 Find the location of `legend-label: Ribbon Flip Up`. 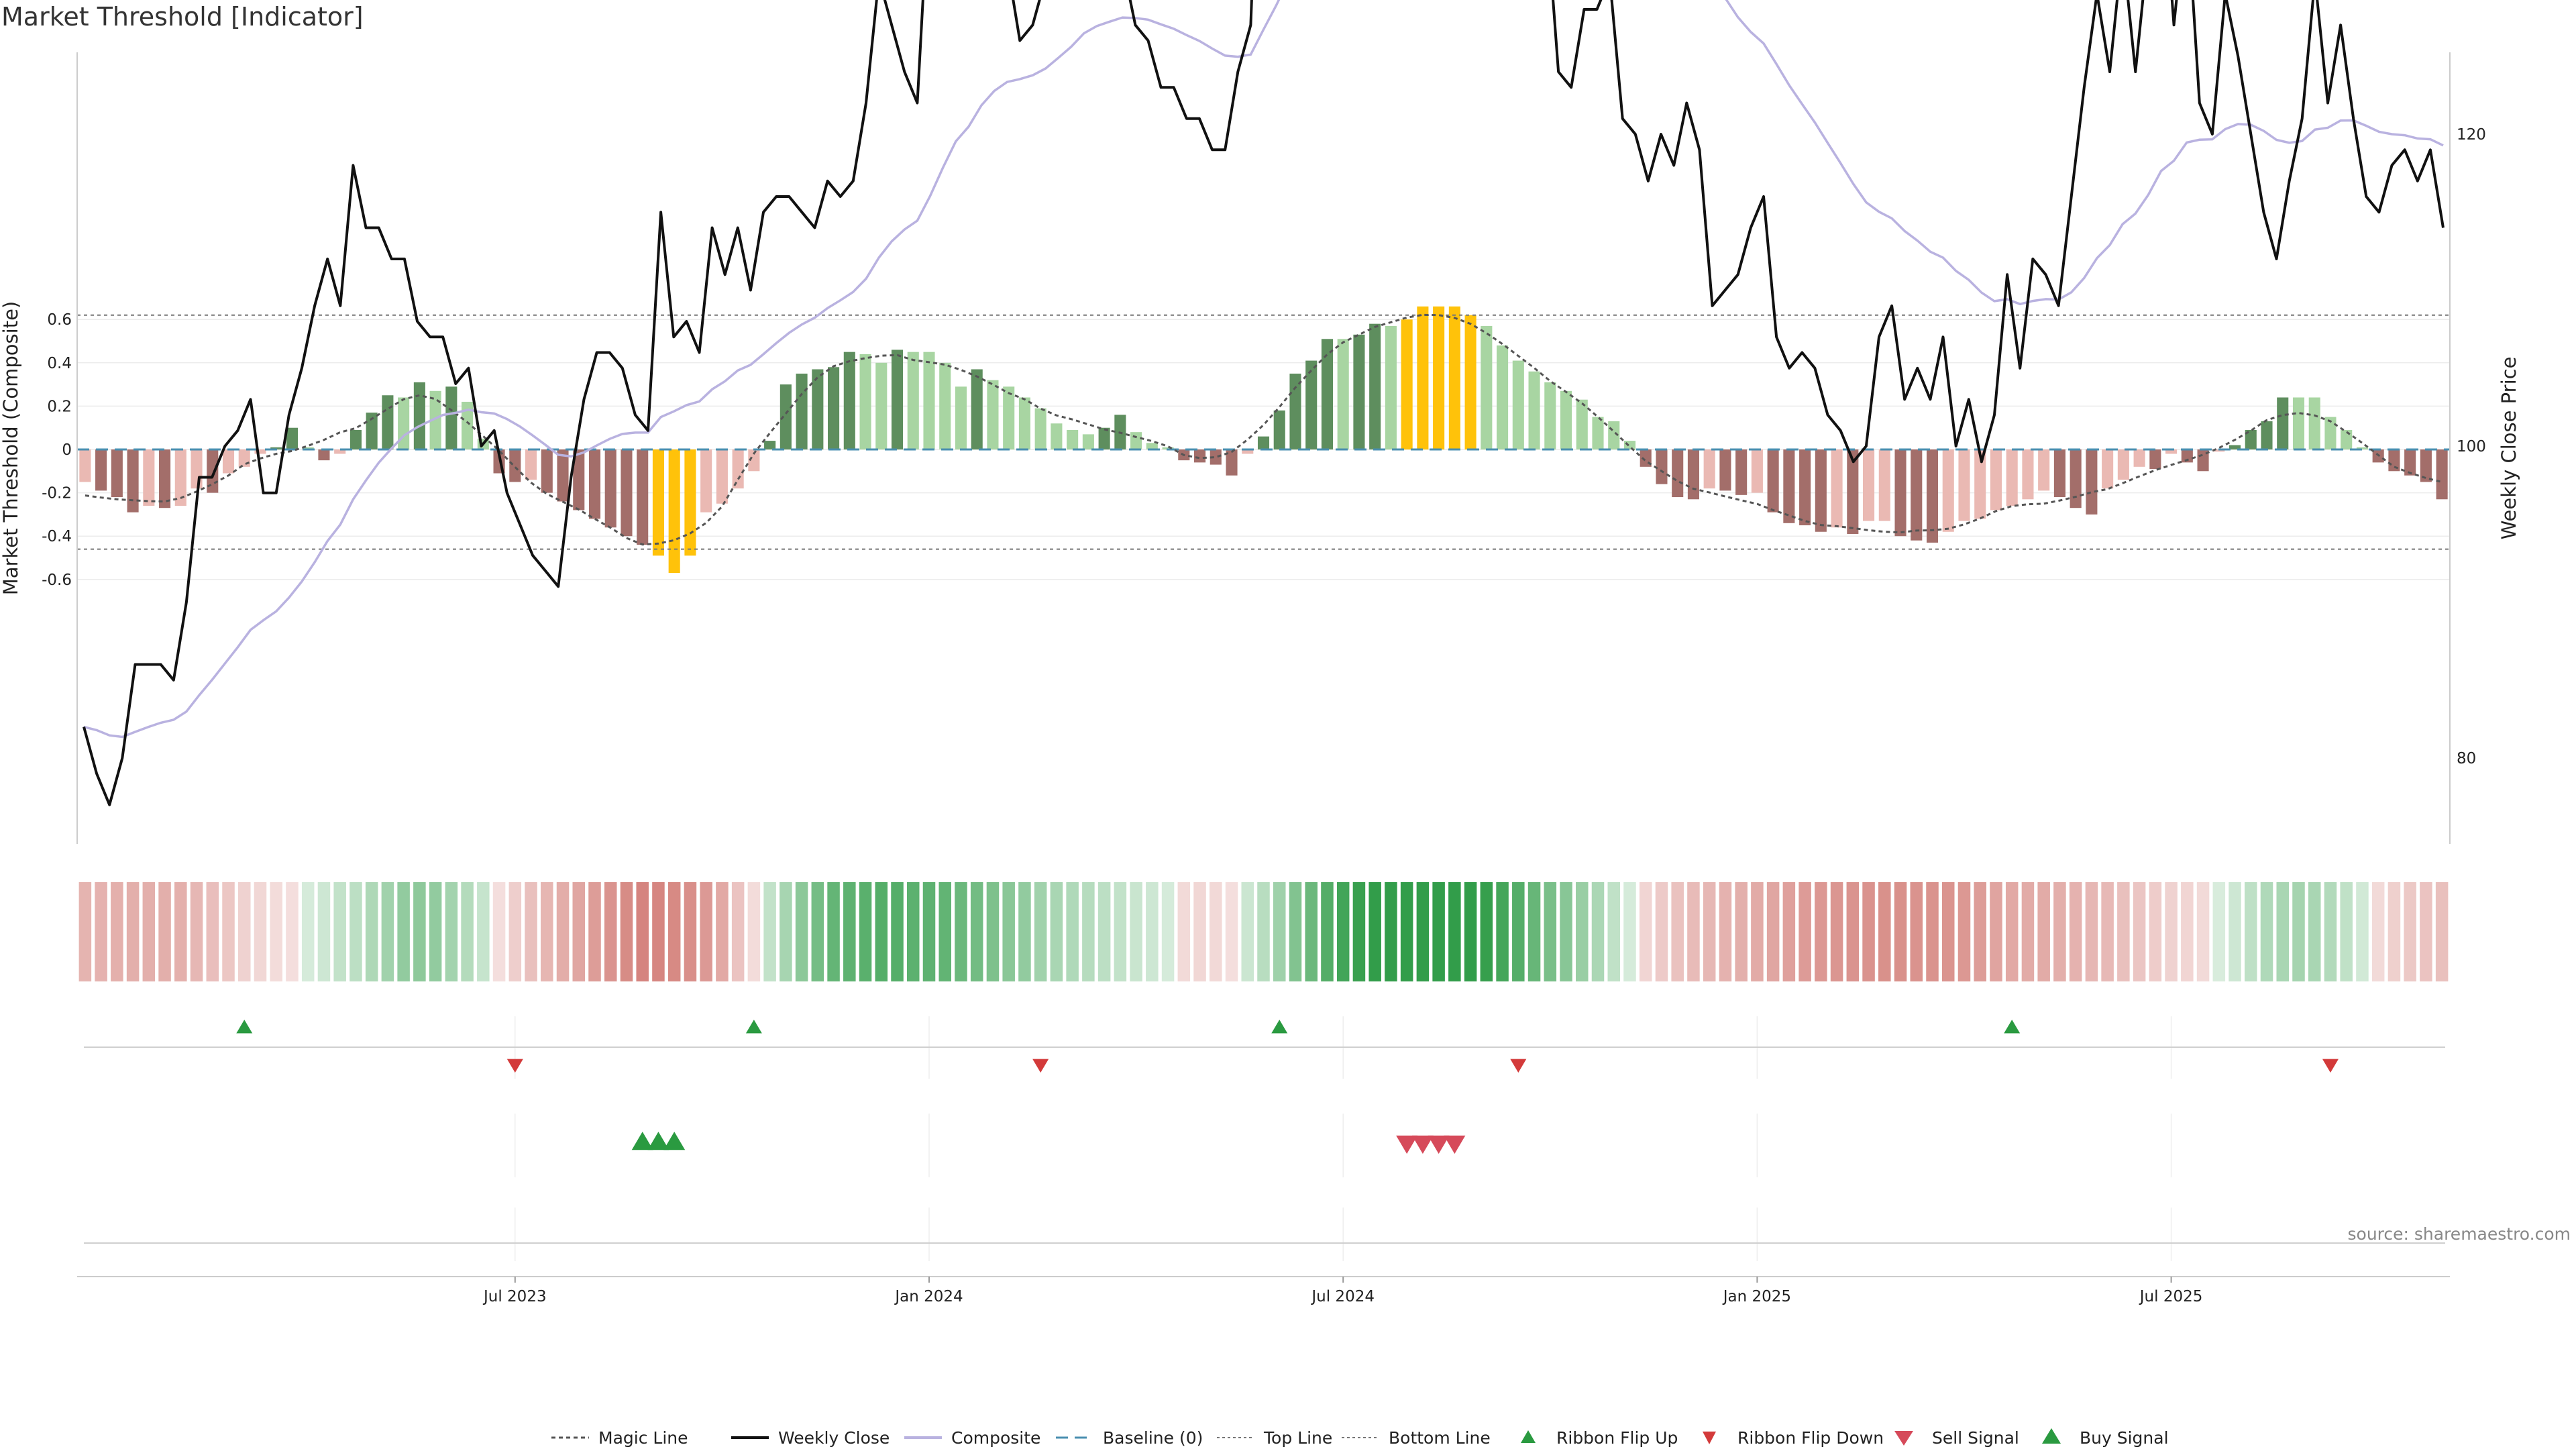

legend-label: Ribbon Flip Up is located at coordinates (1617, 1438).